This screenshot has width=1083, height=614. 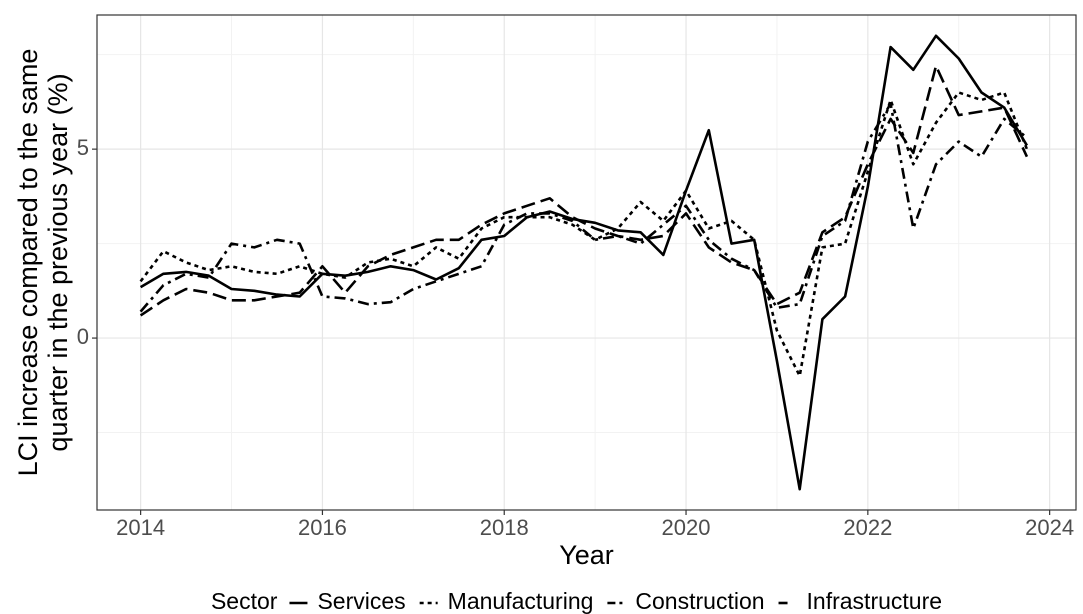 I want to click on x-tick-label: 2024, so click(x=1049, y=527).